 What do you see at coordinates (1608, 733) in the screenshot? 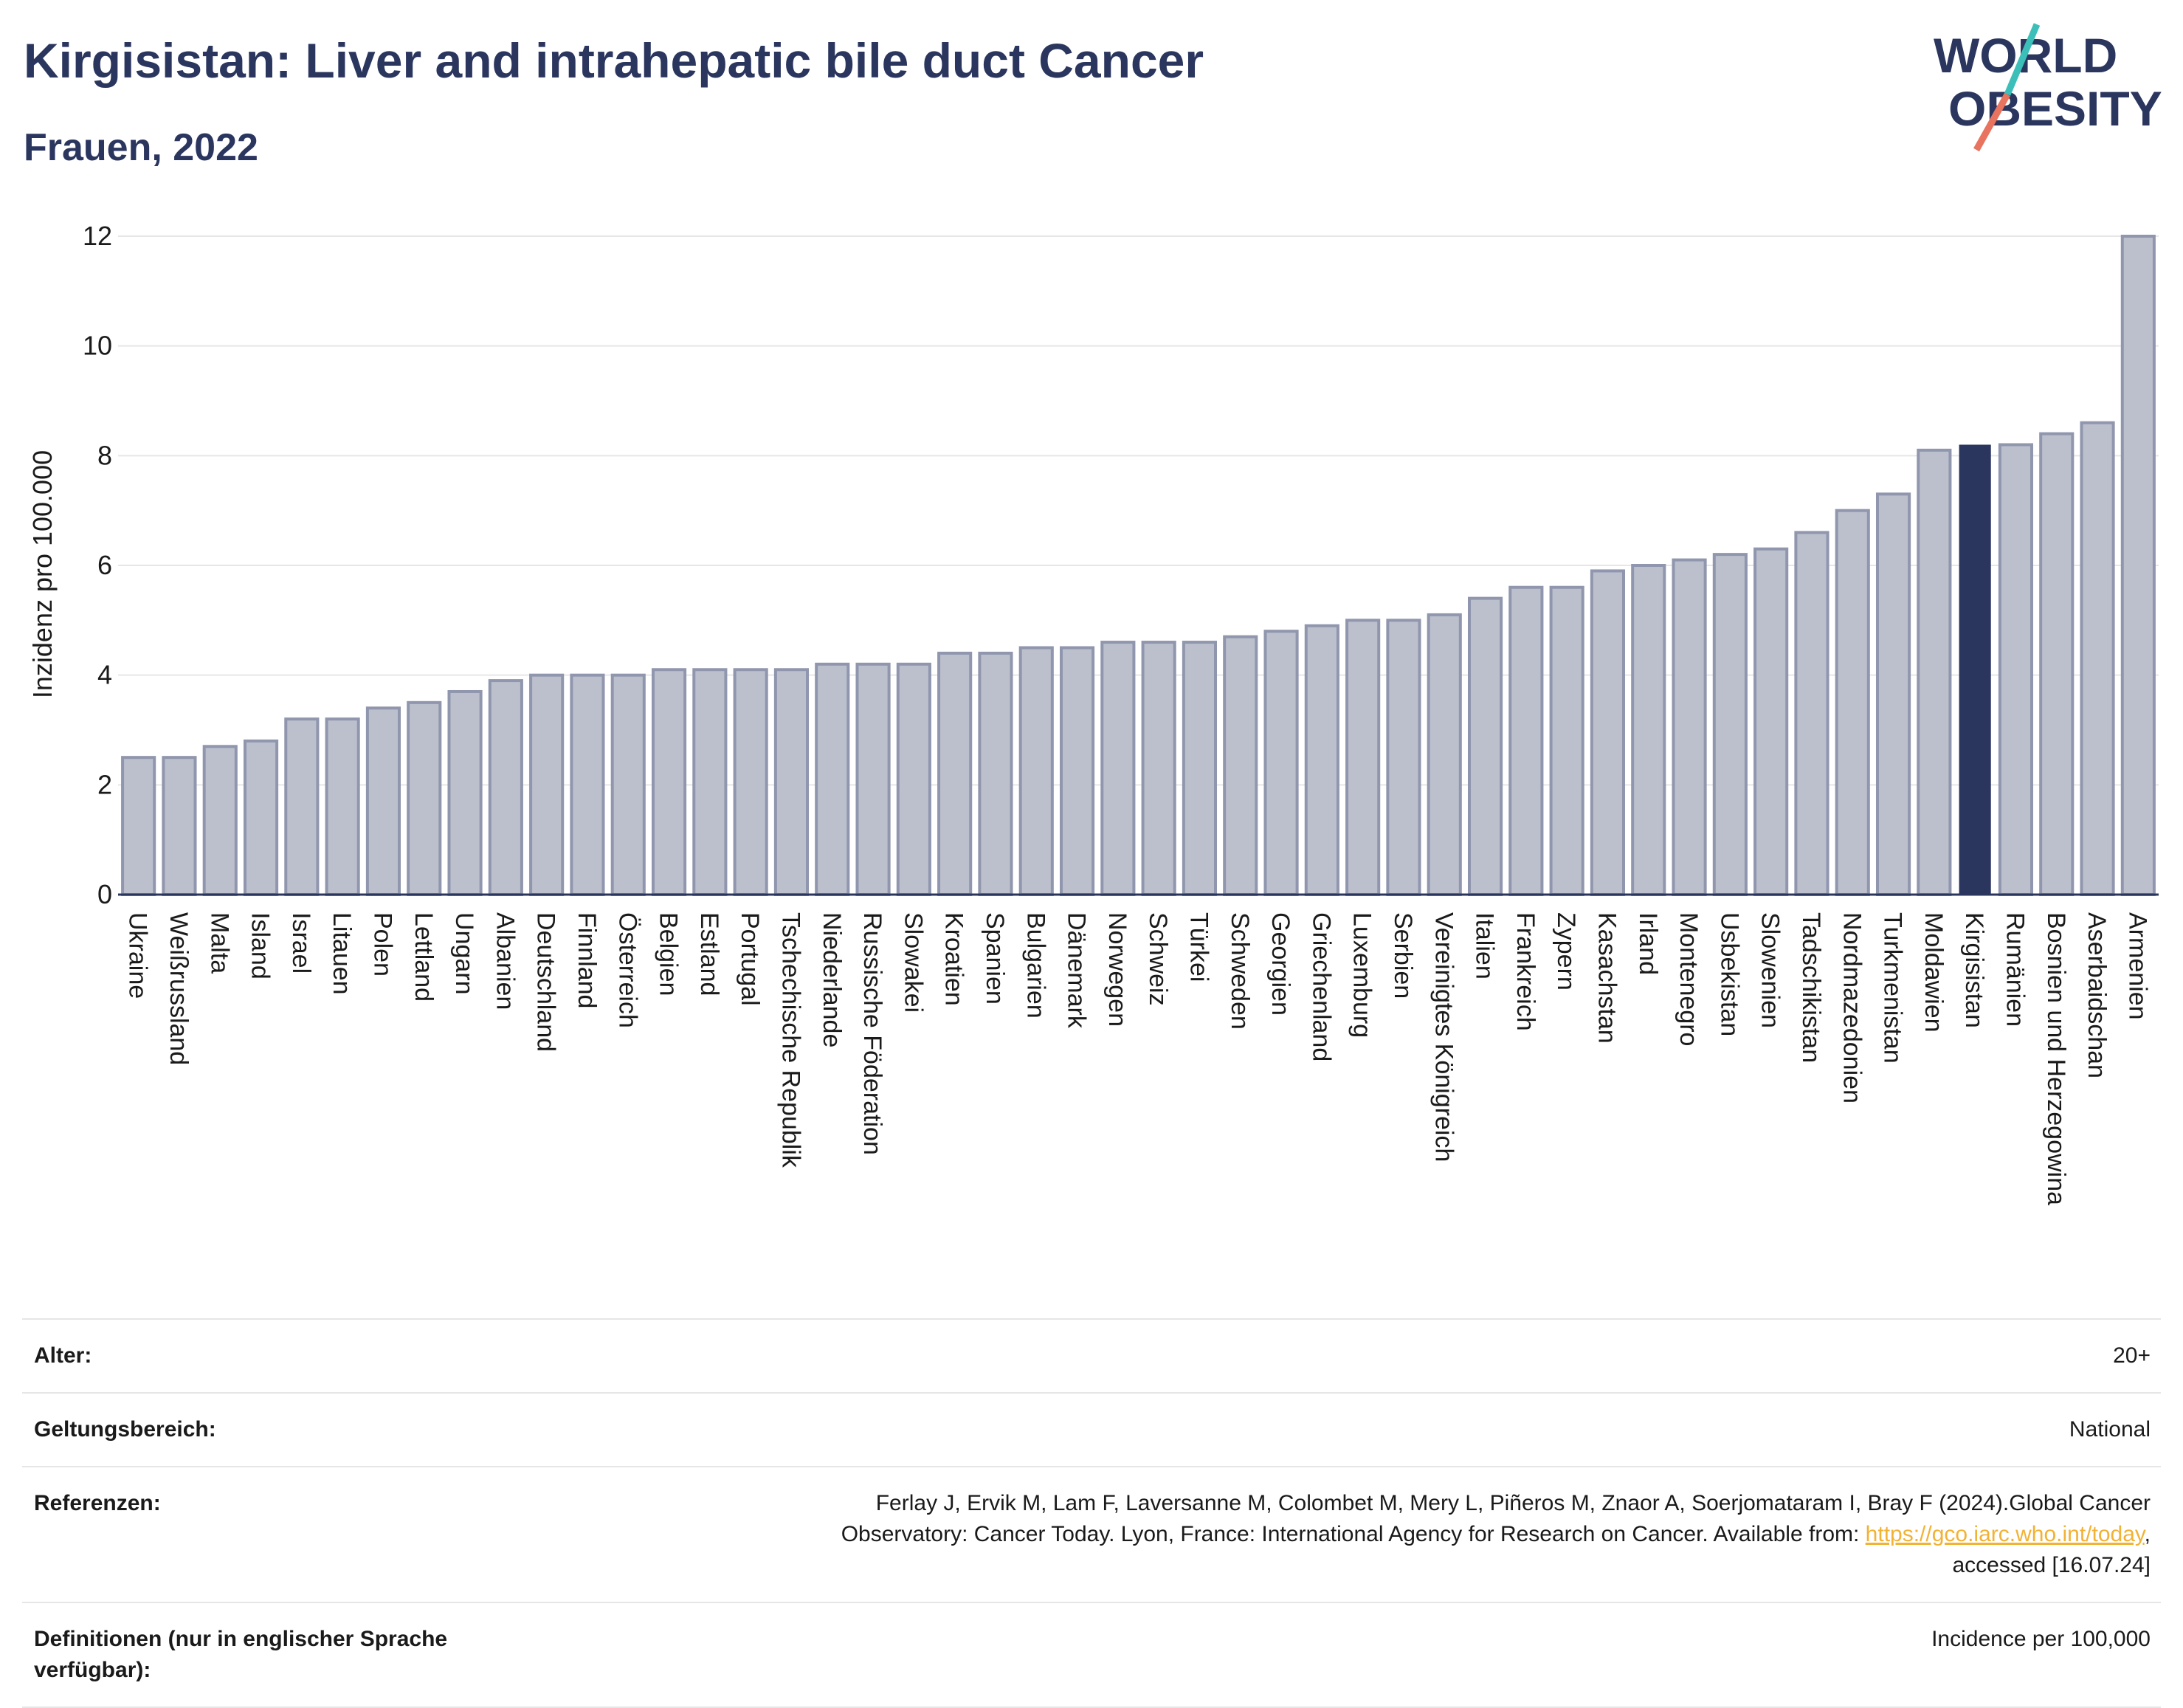
I see `bar-kasachstan` at bounding box center [1608, 733].